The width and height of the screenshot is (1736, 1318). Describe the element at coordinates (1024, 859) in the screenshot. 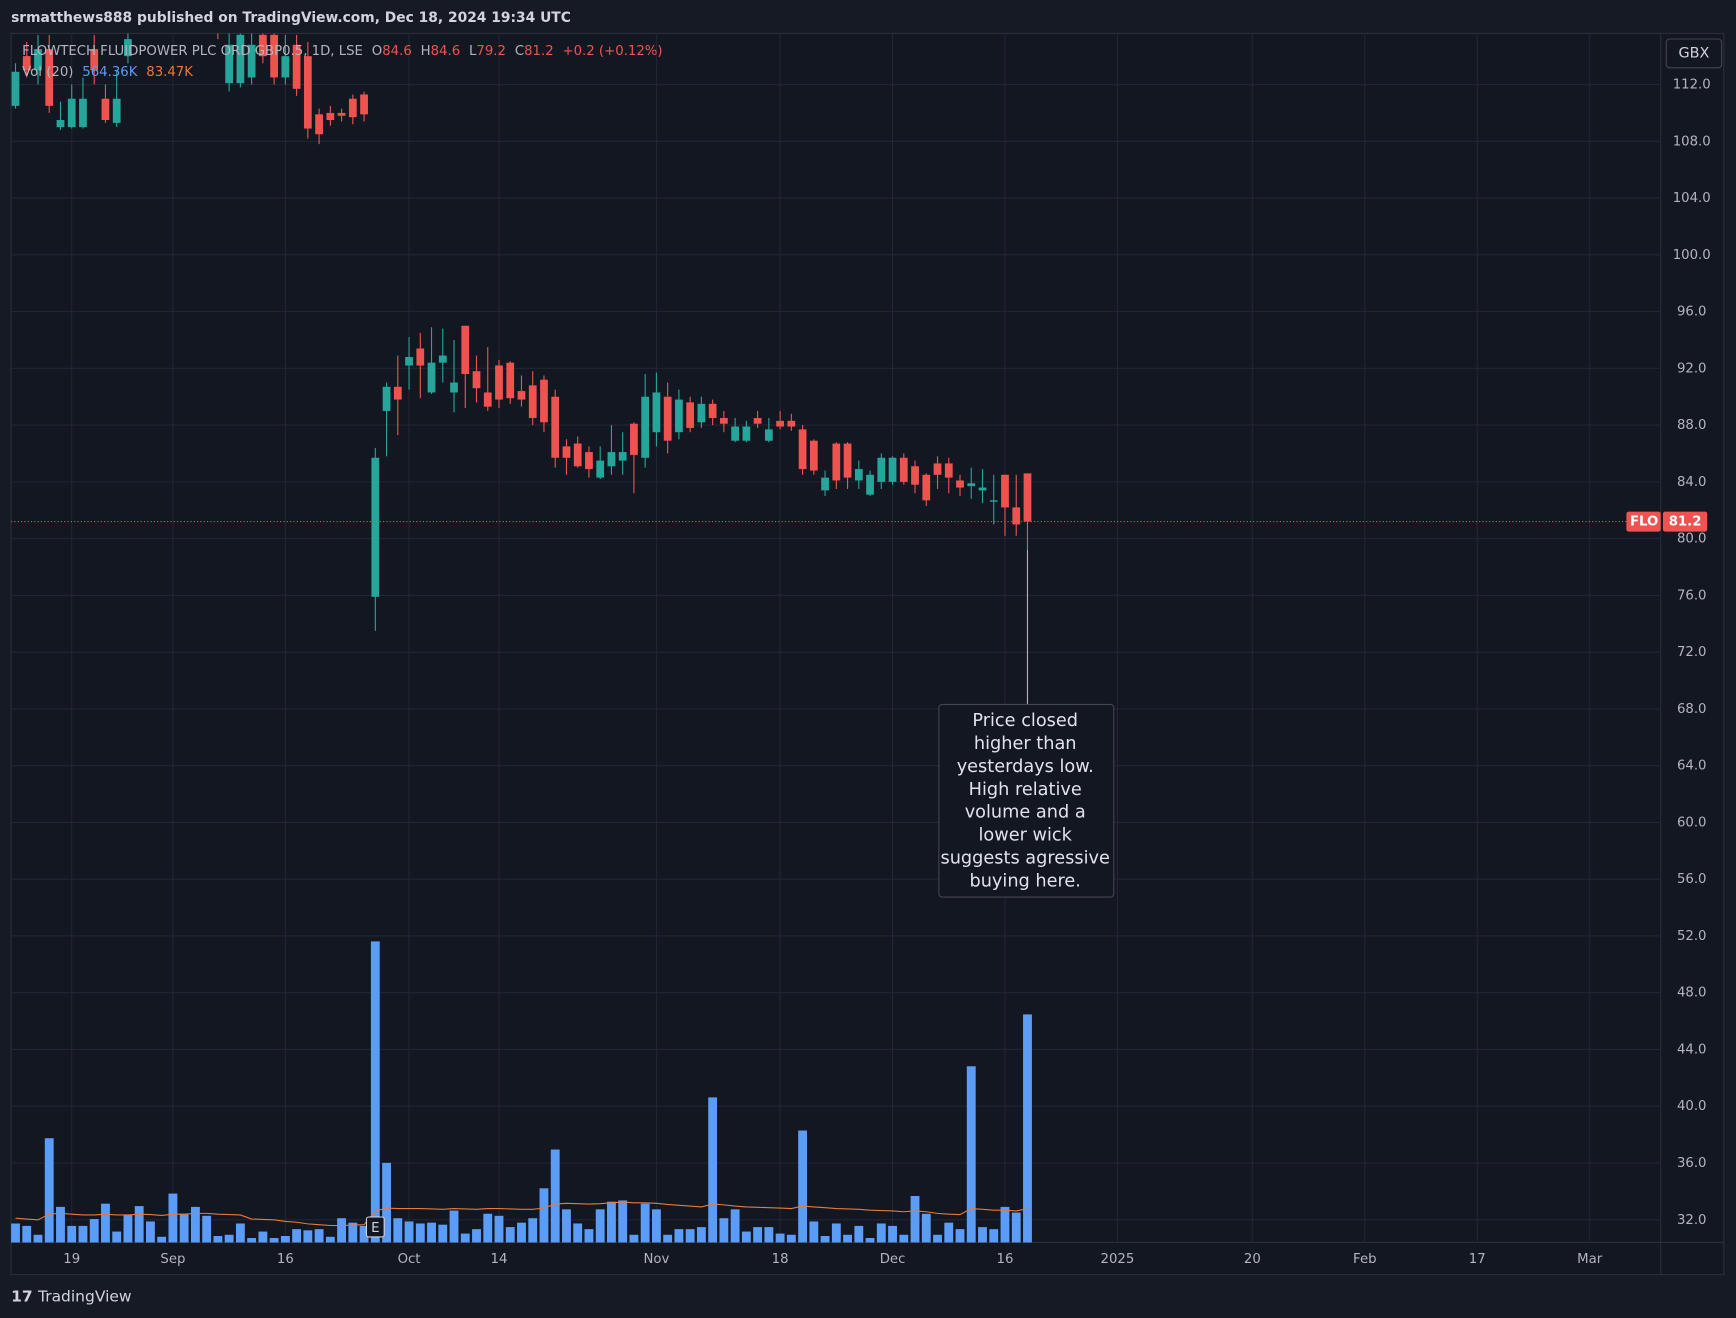

I see `annotation-line: suggests agressive` at that location.